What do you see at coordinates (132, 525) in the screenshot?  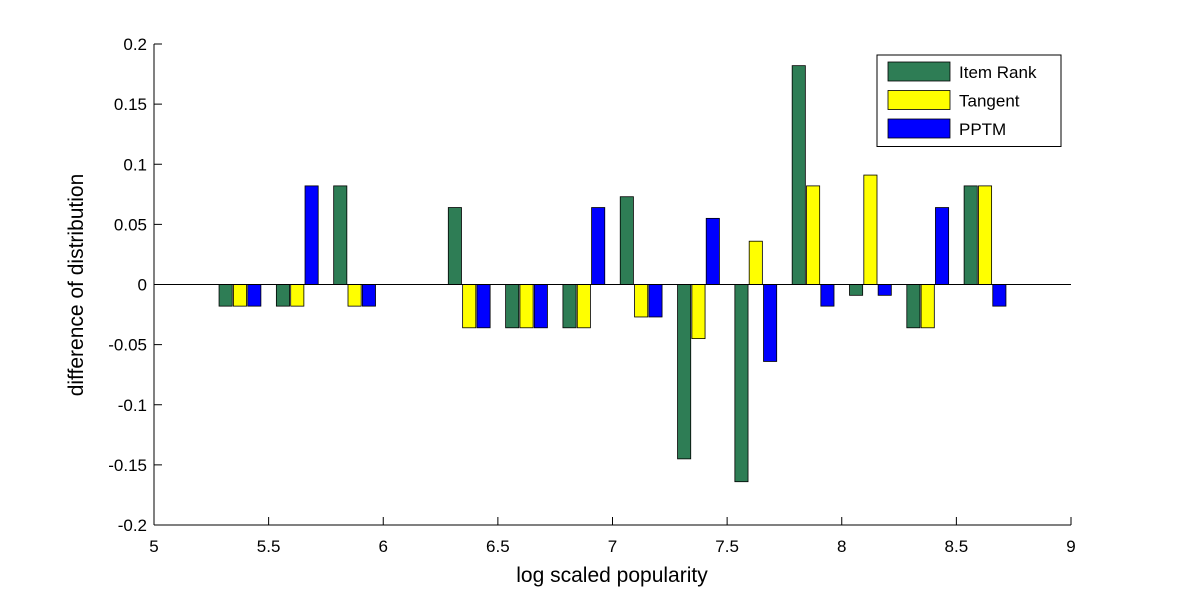 I see `y-tick-label: -0.2` at bounding box center [132, 525].